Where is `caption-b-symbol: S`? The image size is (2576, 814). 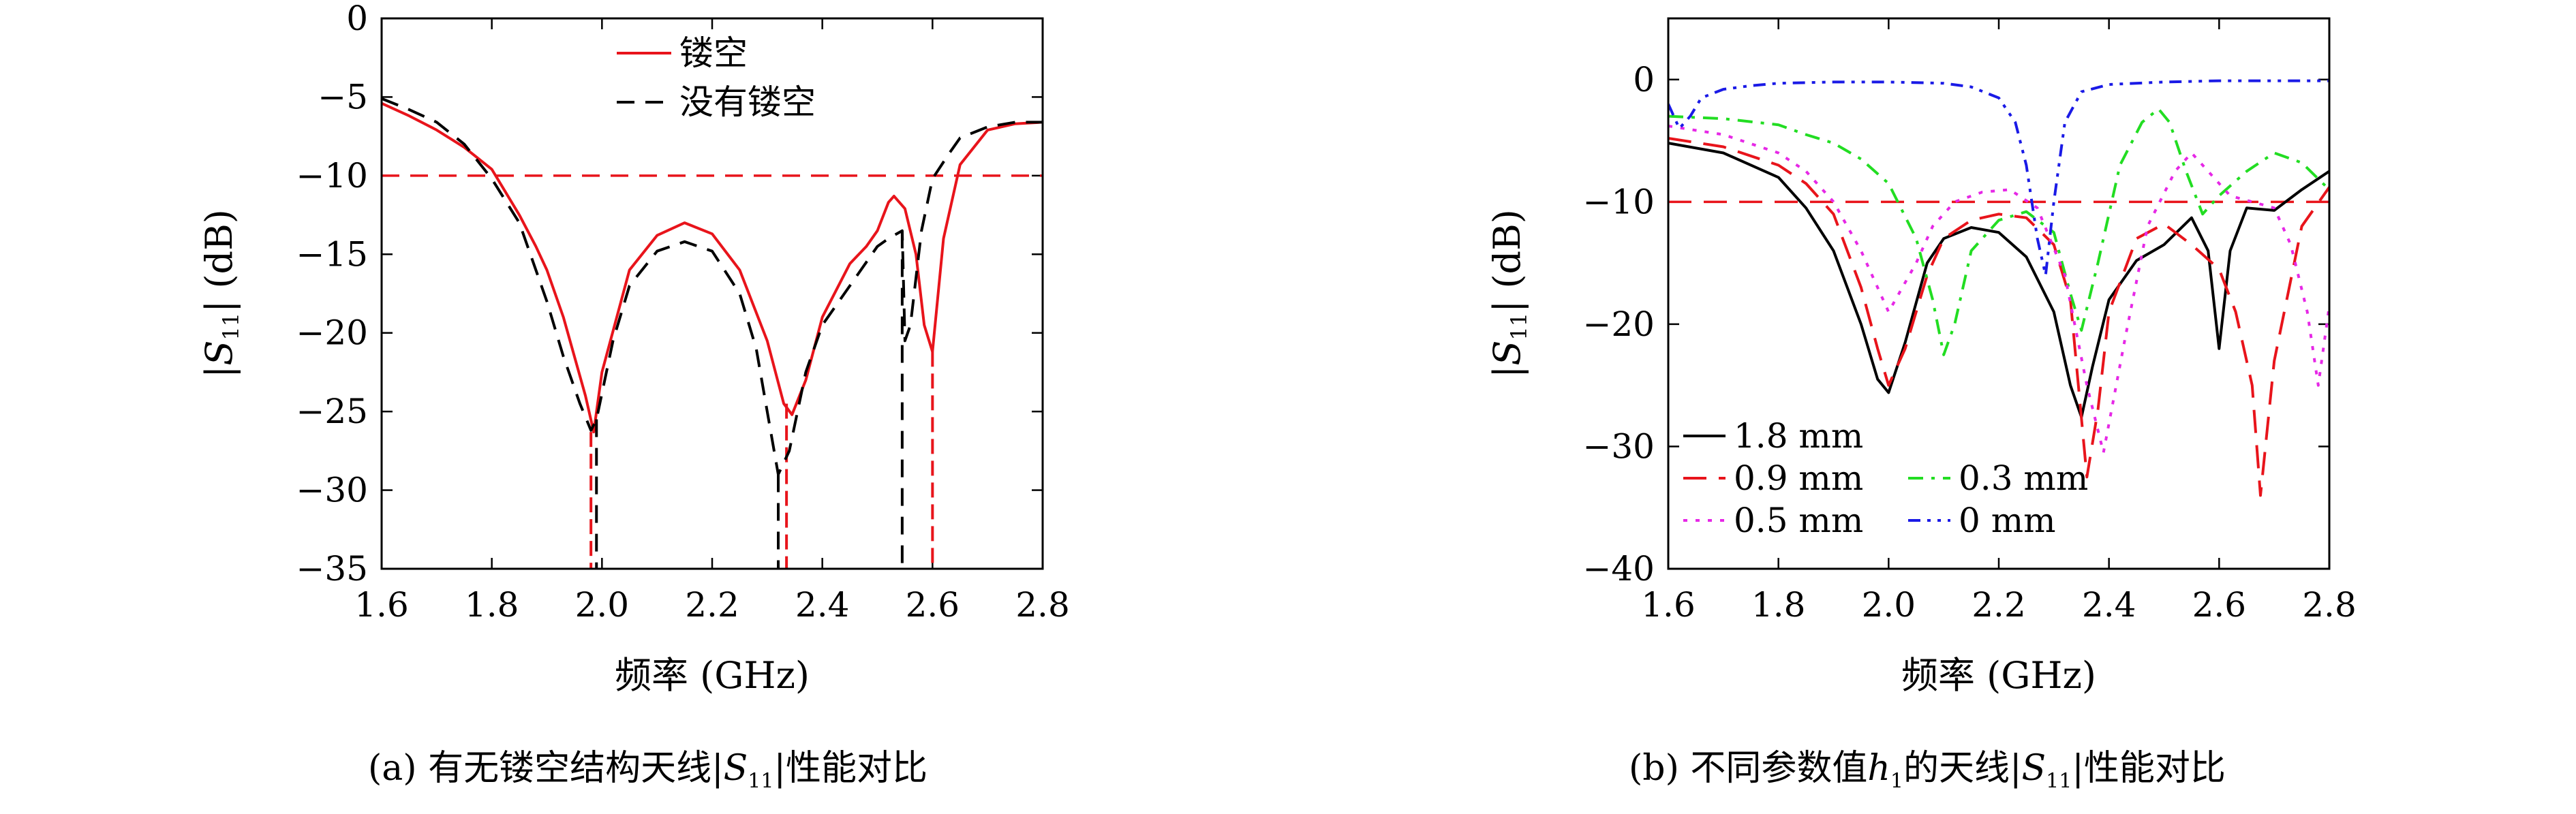 caption-b-symbol: S is located at coordinates (2033, 769).